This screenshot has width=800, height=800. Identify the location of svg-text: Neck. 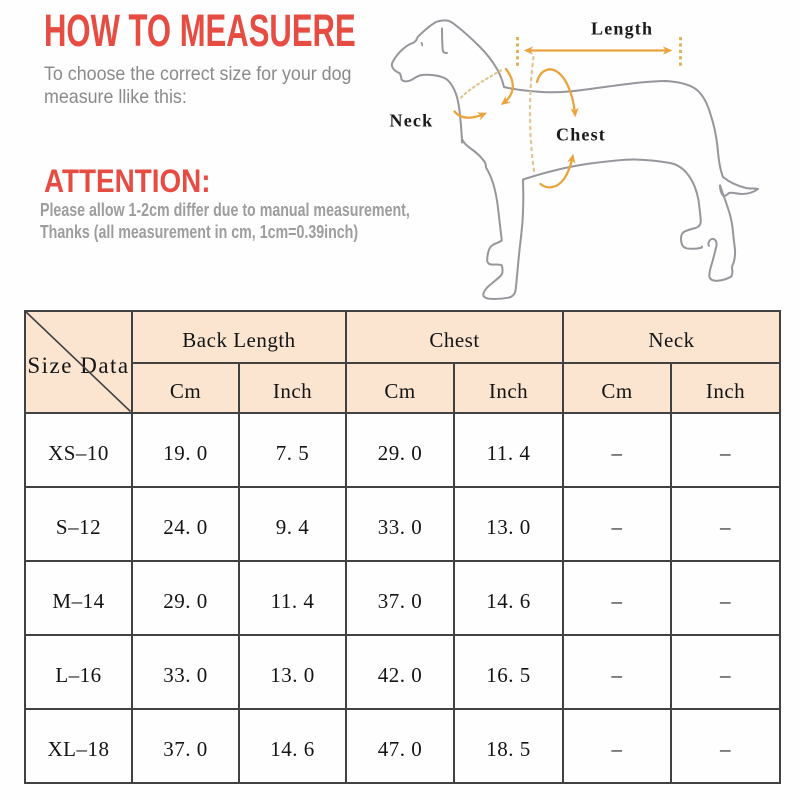
(412, 121).